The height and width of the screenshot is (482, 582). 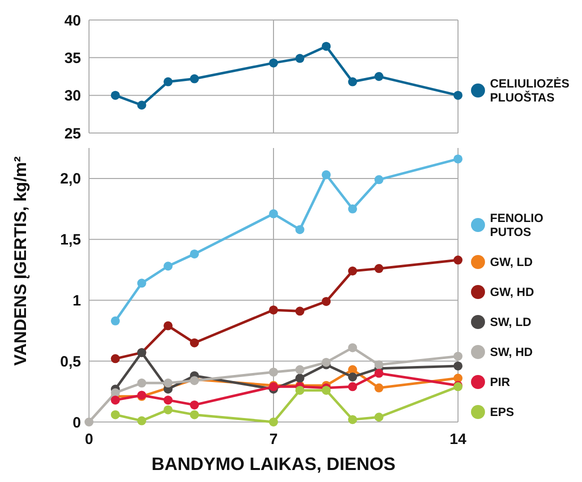 What do you see at coordinates (273, 464) in the screenshot?
I see `x-axis-title: BANDYMO LAIKAS, DIENOS` at bounding box center [273, 464].